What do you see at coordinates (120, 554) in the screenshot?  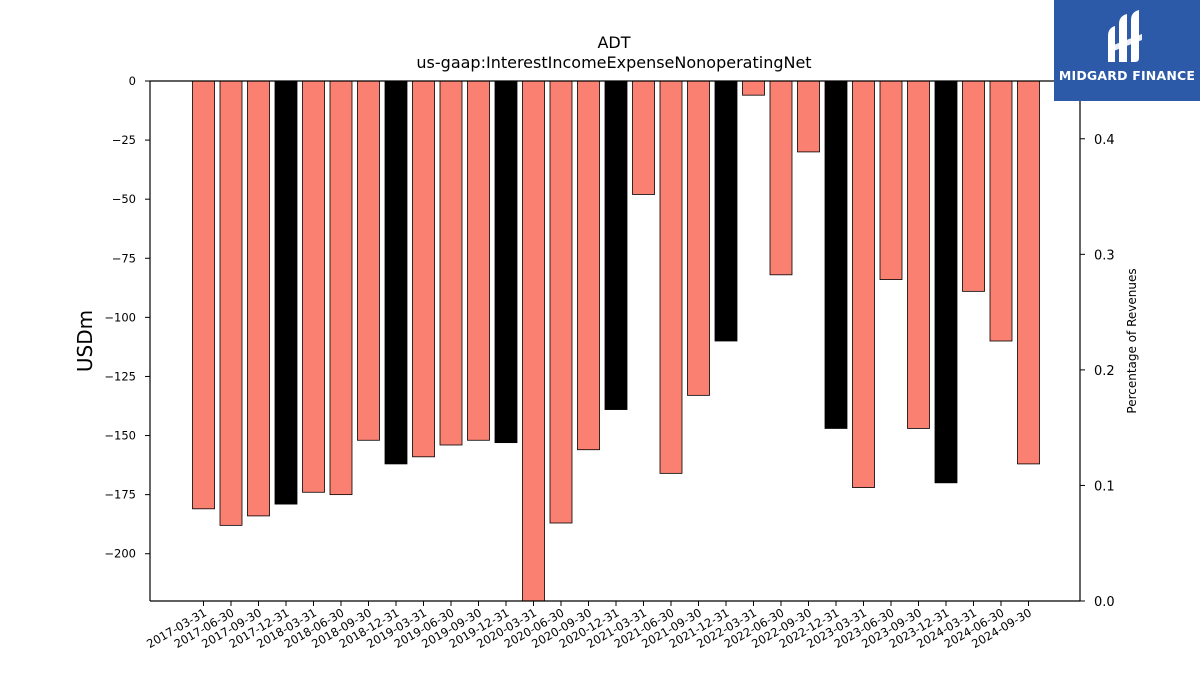 I see `y-tick-label: −200` at bounding box center [120, 554].